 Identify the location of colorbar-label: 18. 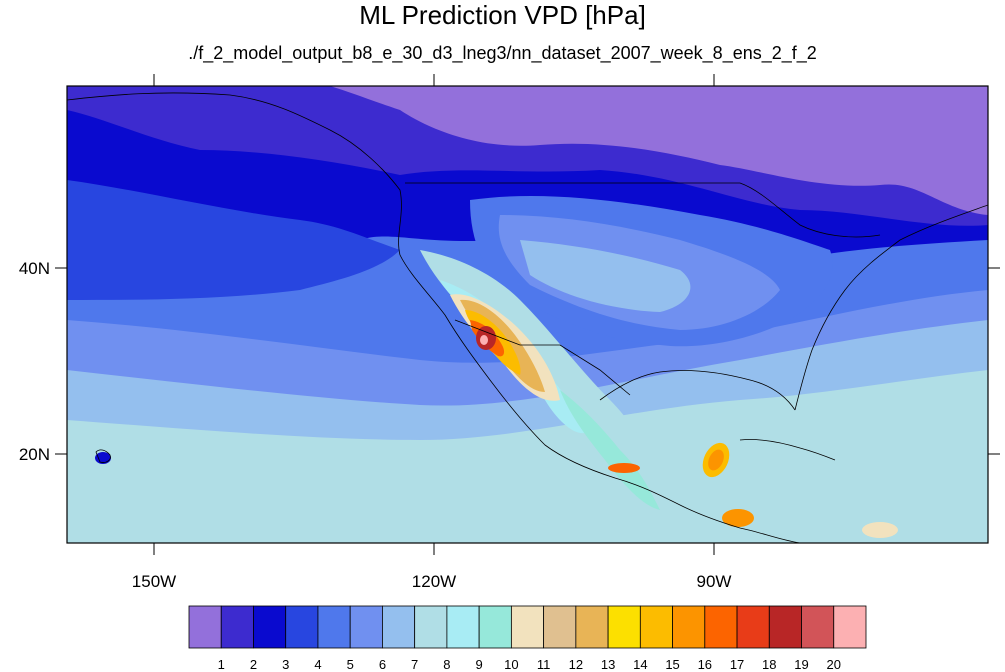
(769, 664).